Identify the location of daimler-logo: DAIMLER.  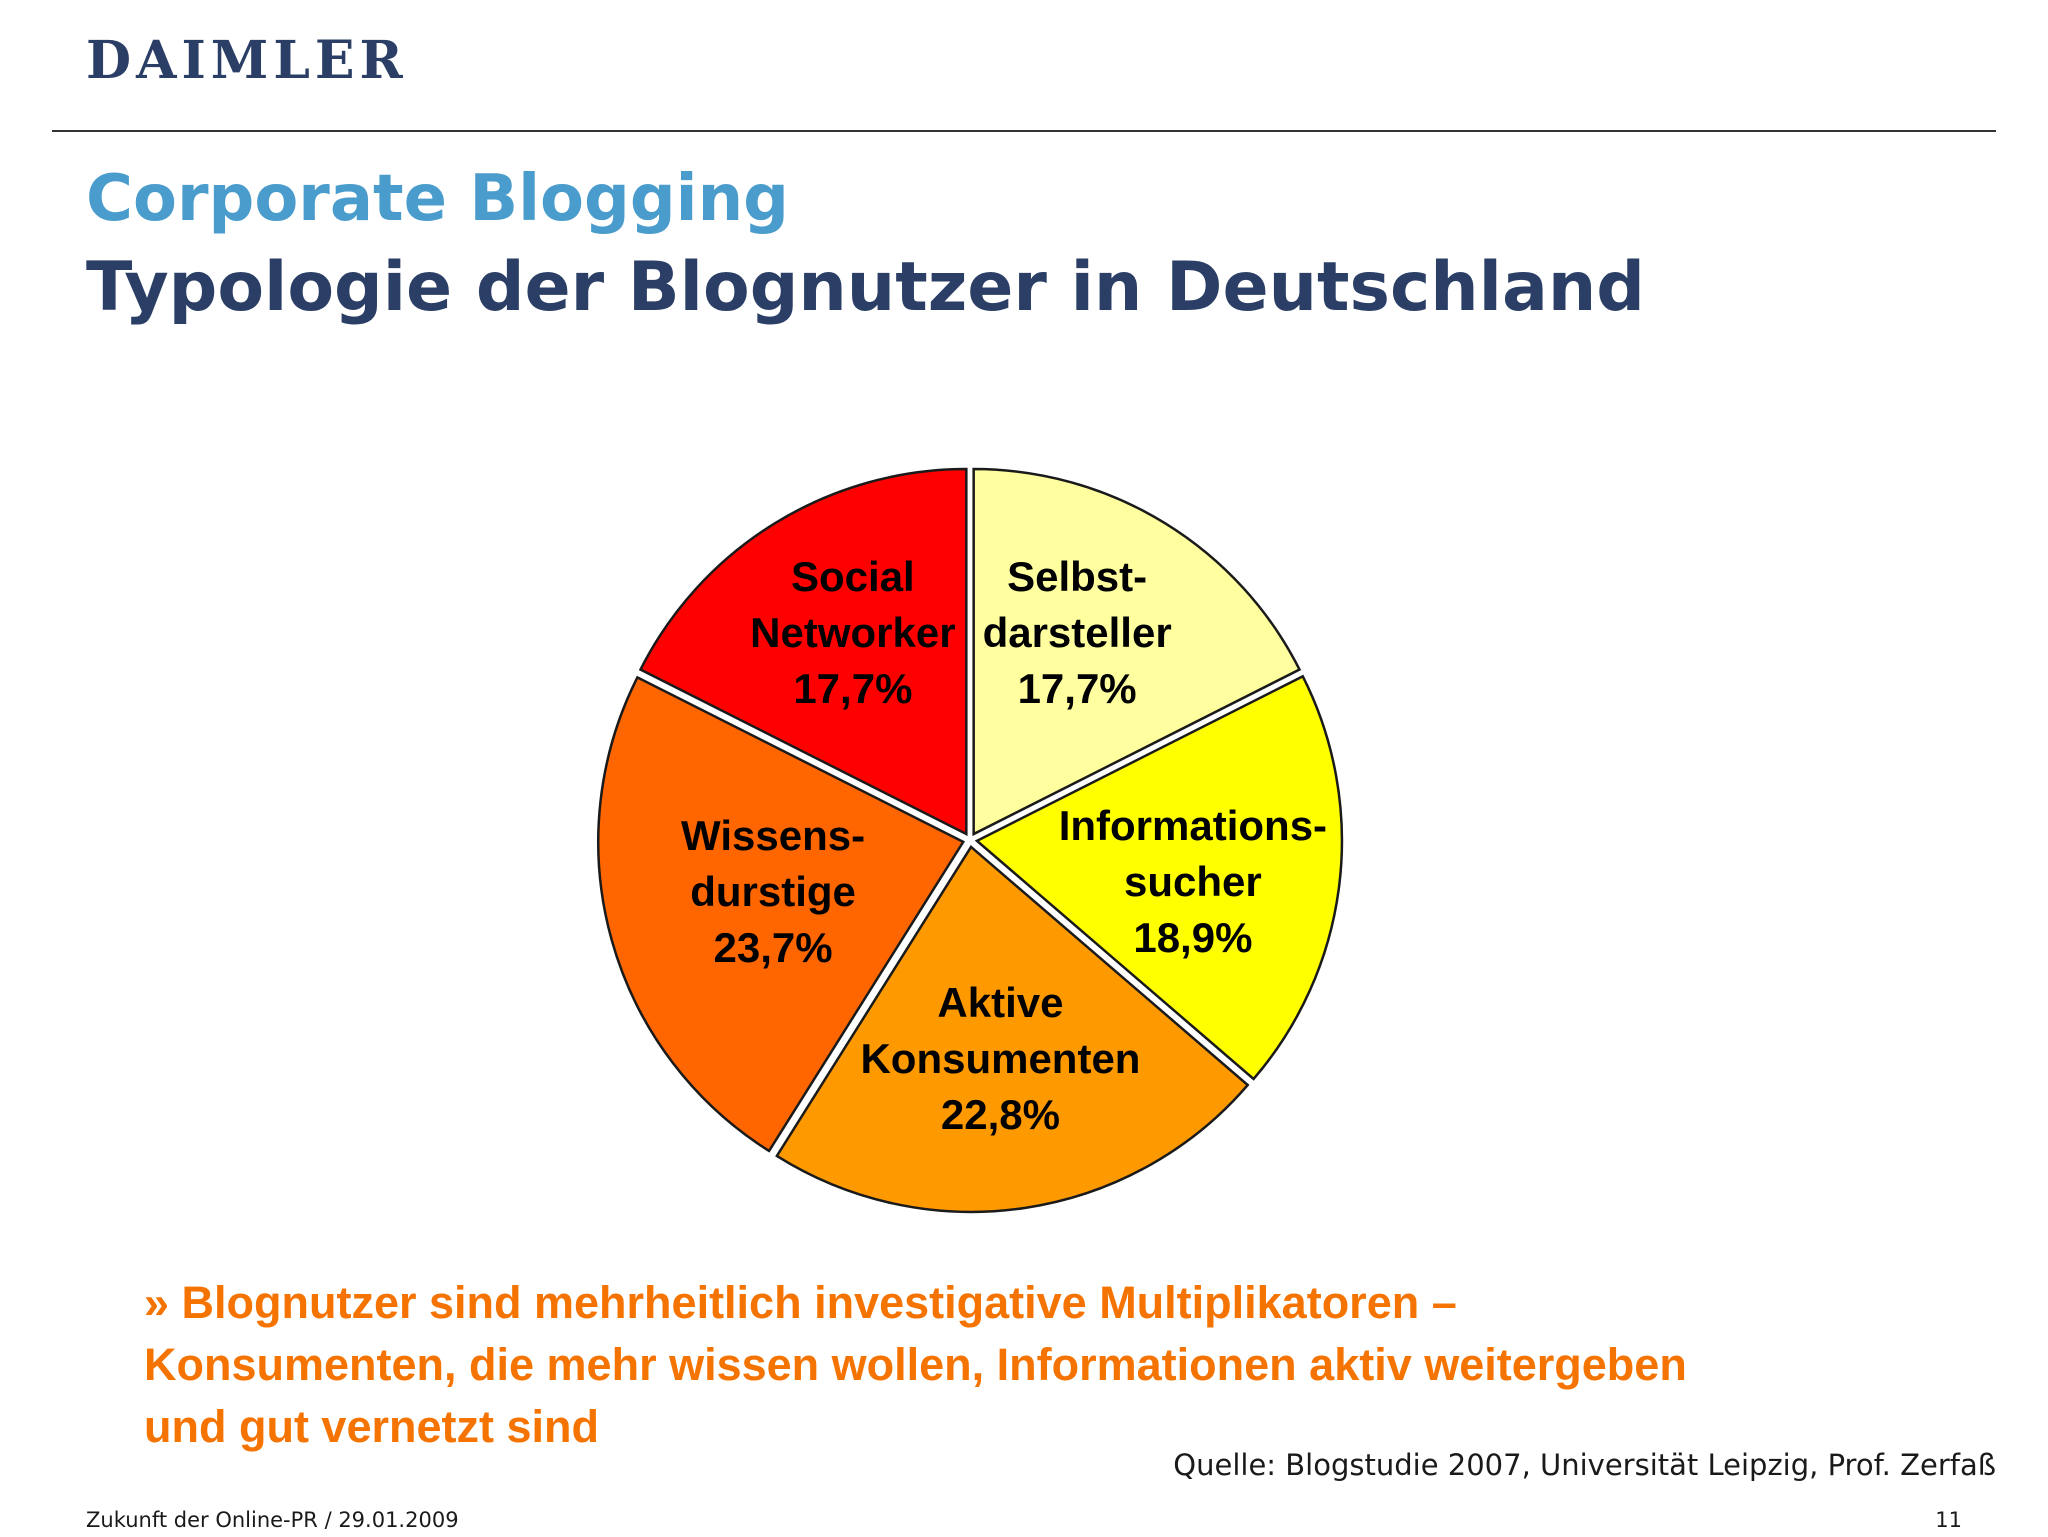
(247, 60).